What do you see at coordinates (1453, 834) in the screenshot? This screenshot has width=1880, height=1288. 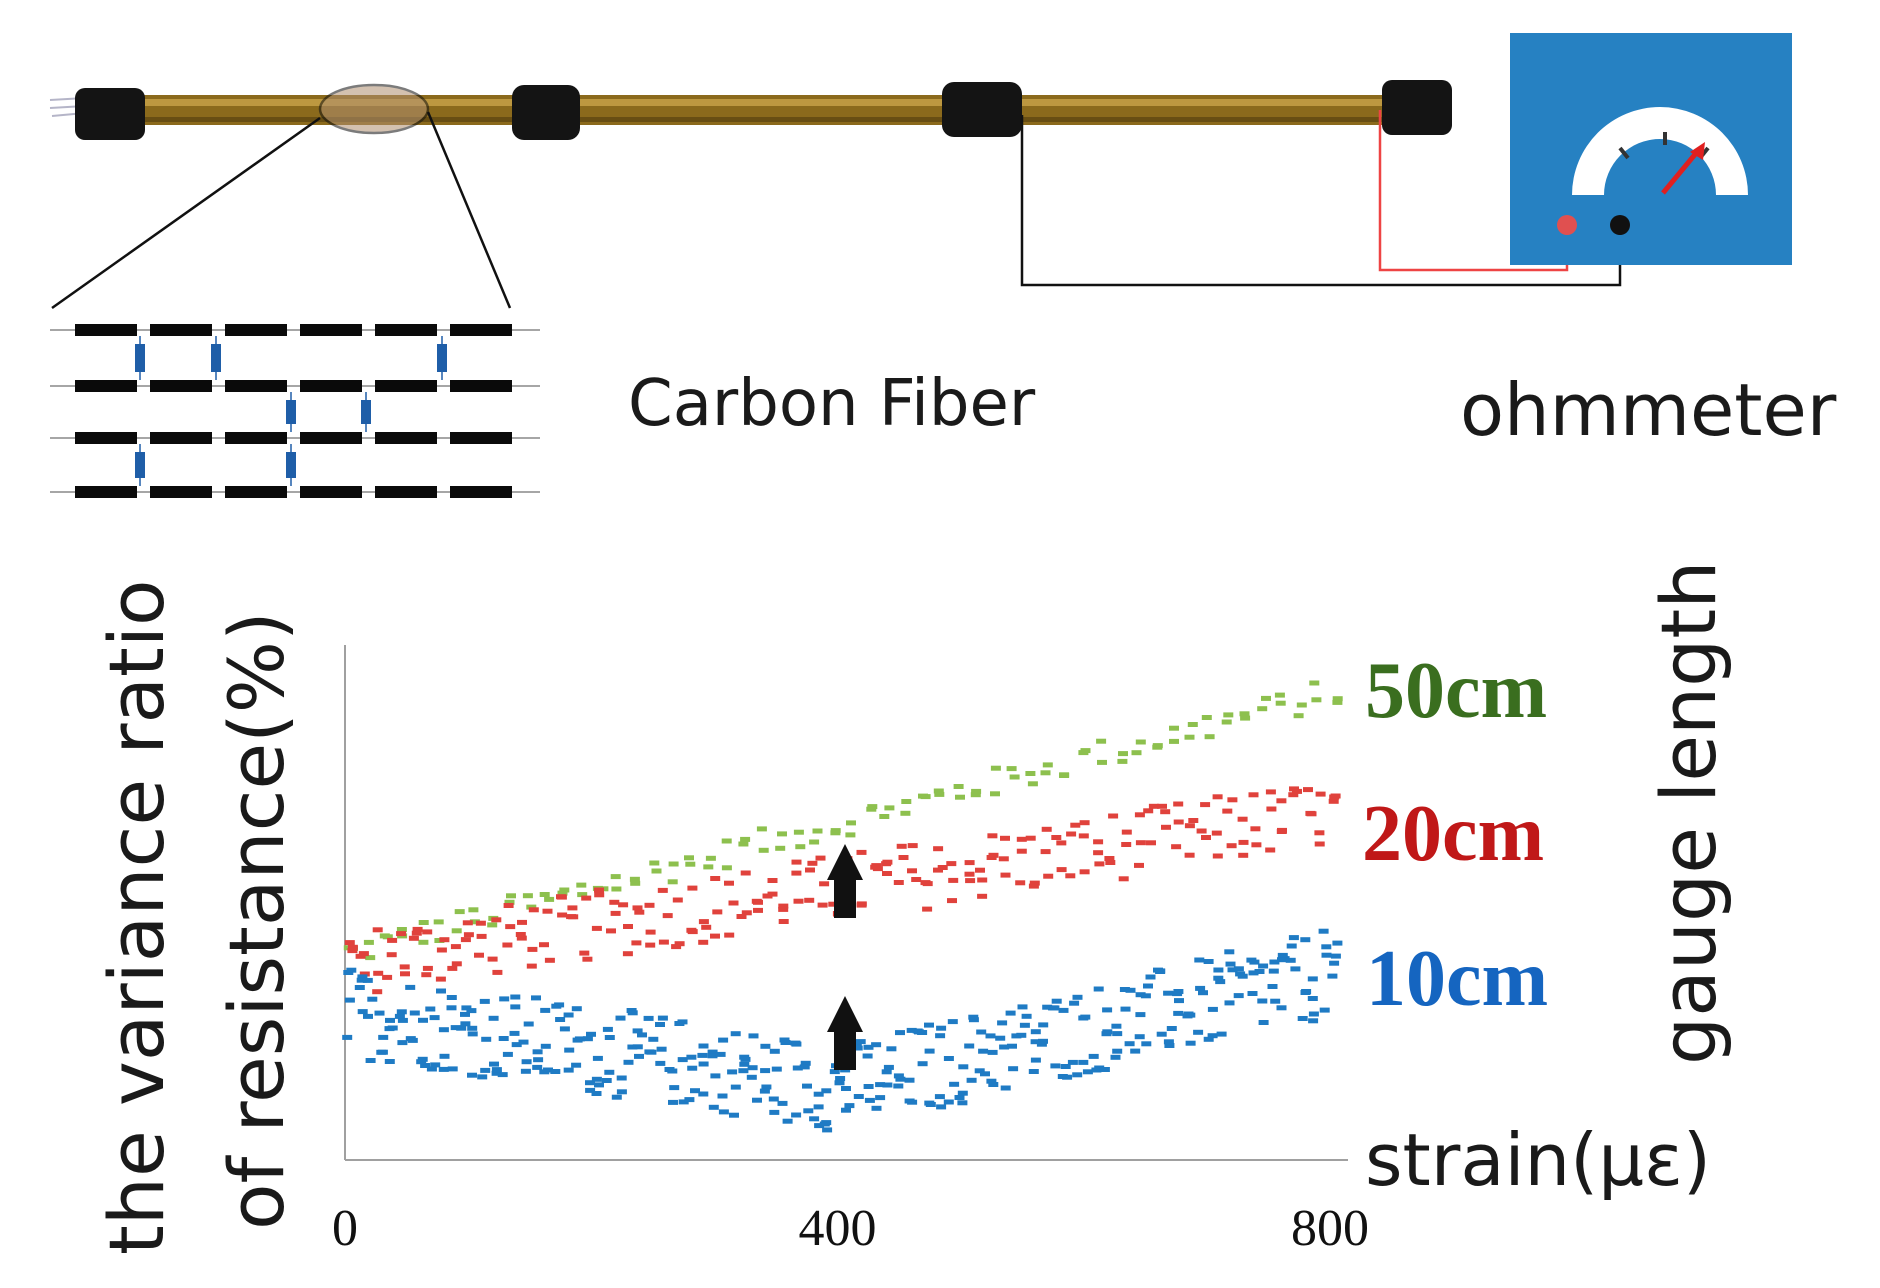 I see `series-label-20cm: 20cm` at bounding box center [1453, 834].